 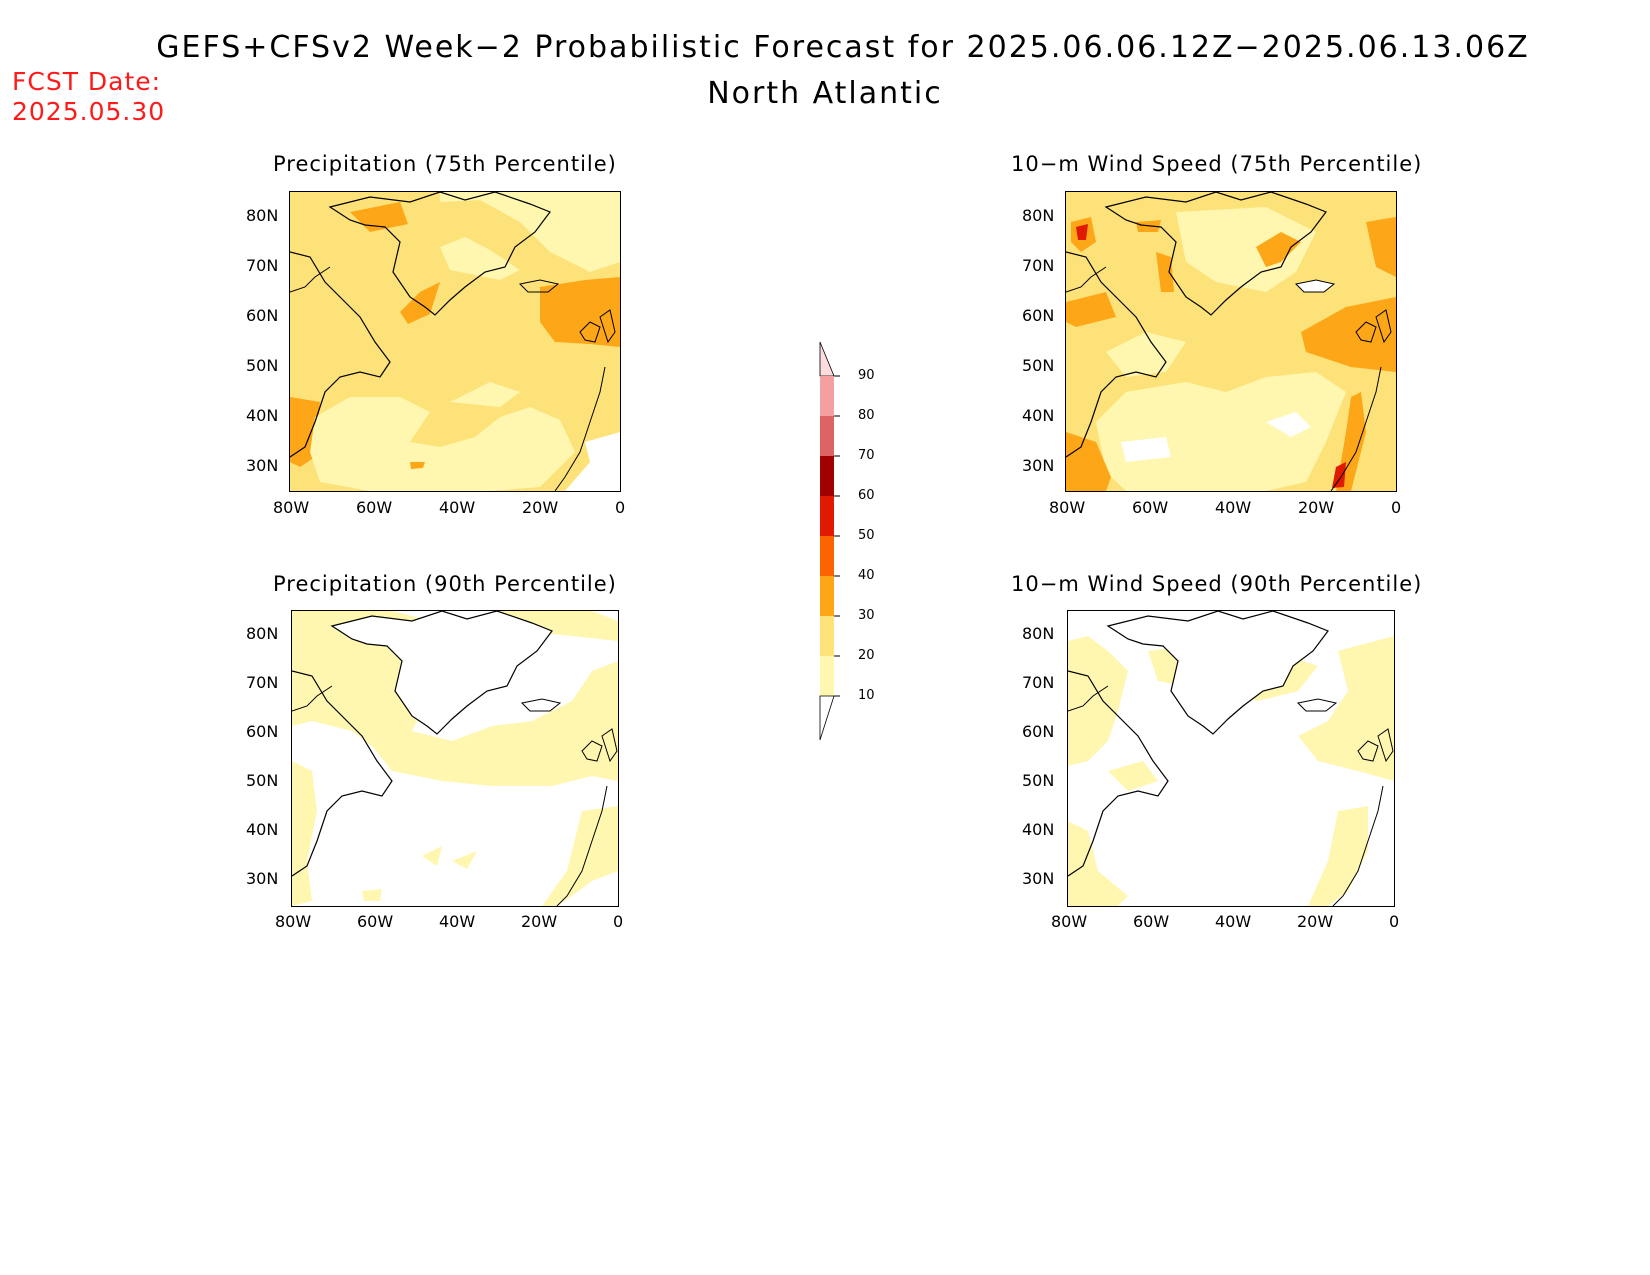 What do you see at coordinates (866, 575) in the screenshot?
I see `colorbar-label: 40` at bounding box center [866, 575].